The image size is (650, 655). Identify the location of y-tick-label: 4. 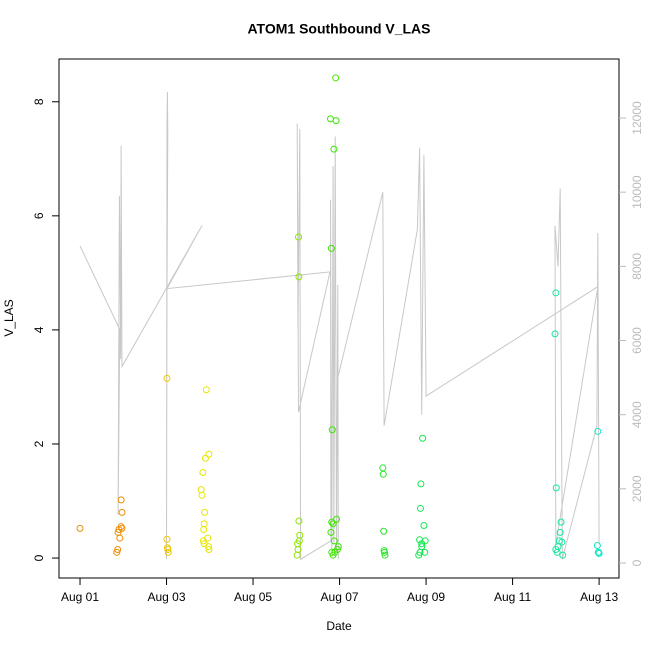
(39, 329).